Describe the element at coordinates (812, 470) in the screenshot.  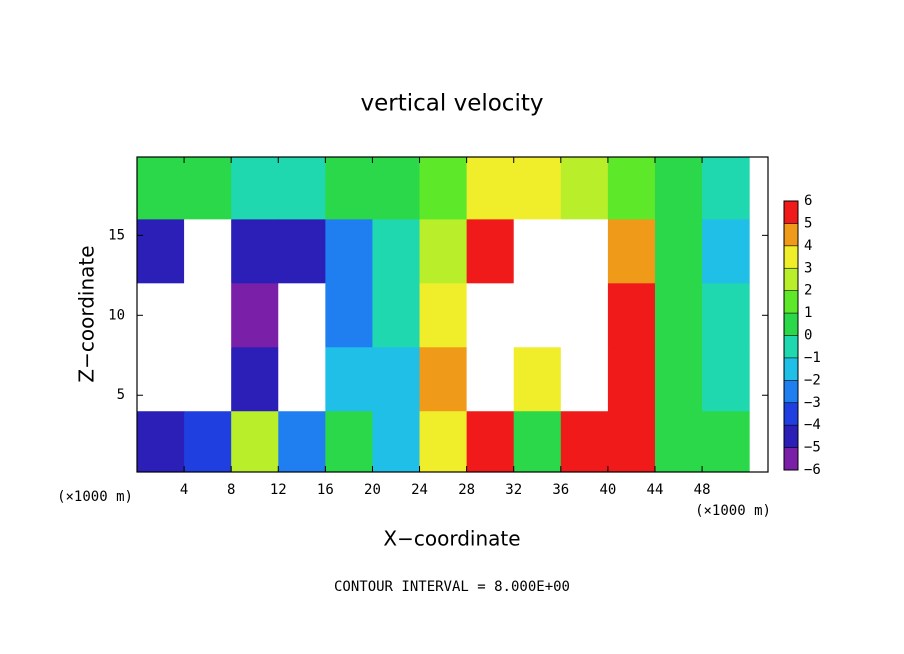
I see `colorbar-tick-label: −6` at that location.